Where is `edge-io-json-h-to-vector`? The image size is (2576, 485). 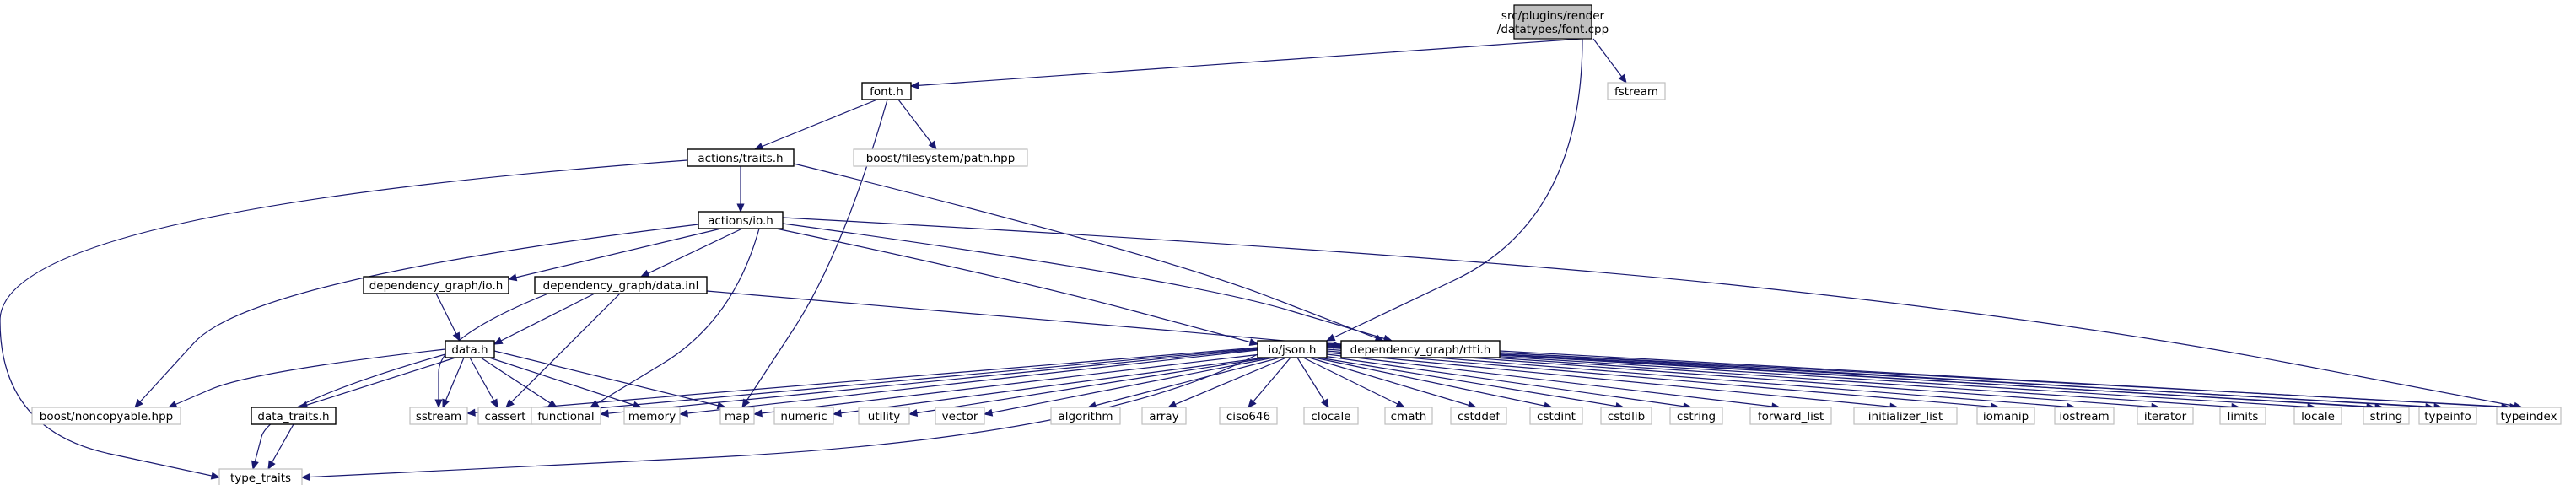 edge-io-json-h-to-vector is located at coordinates (1129, 387).